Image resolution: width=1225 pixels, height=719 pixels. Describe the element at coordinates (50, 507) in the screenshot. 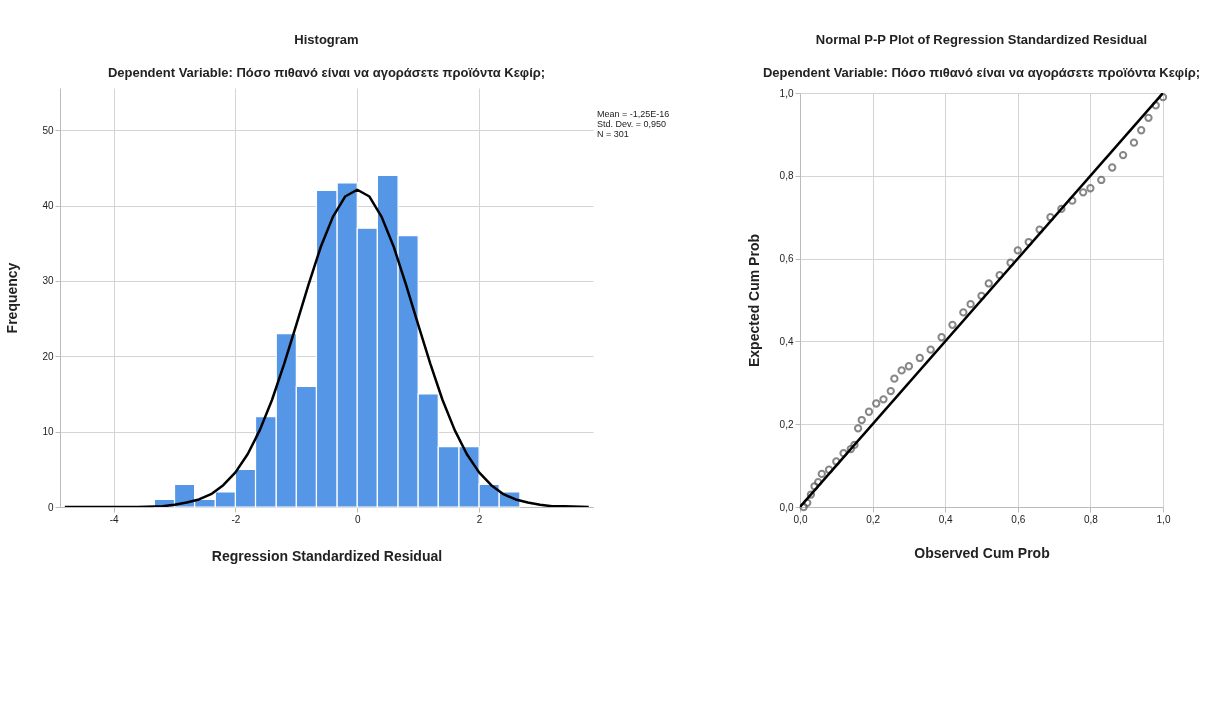

I see `y-tick-label: 0` at that location.